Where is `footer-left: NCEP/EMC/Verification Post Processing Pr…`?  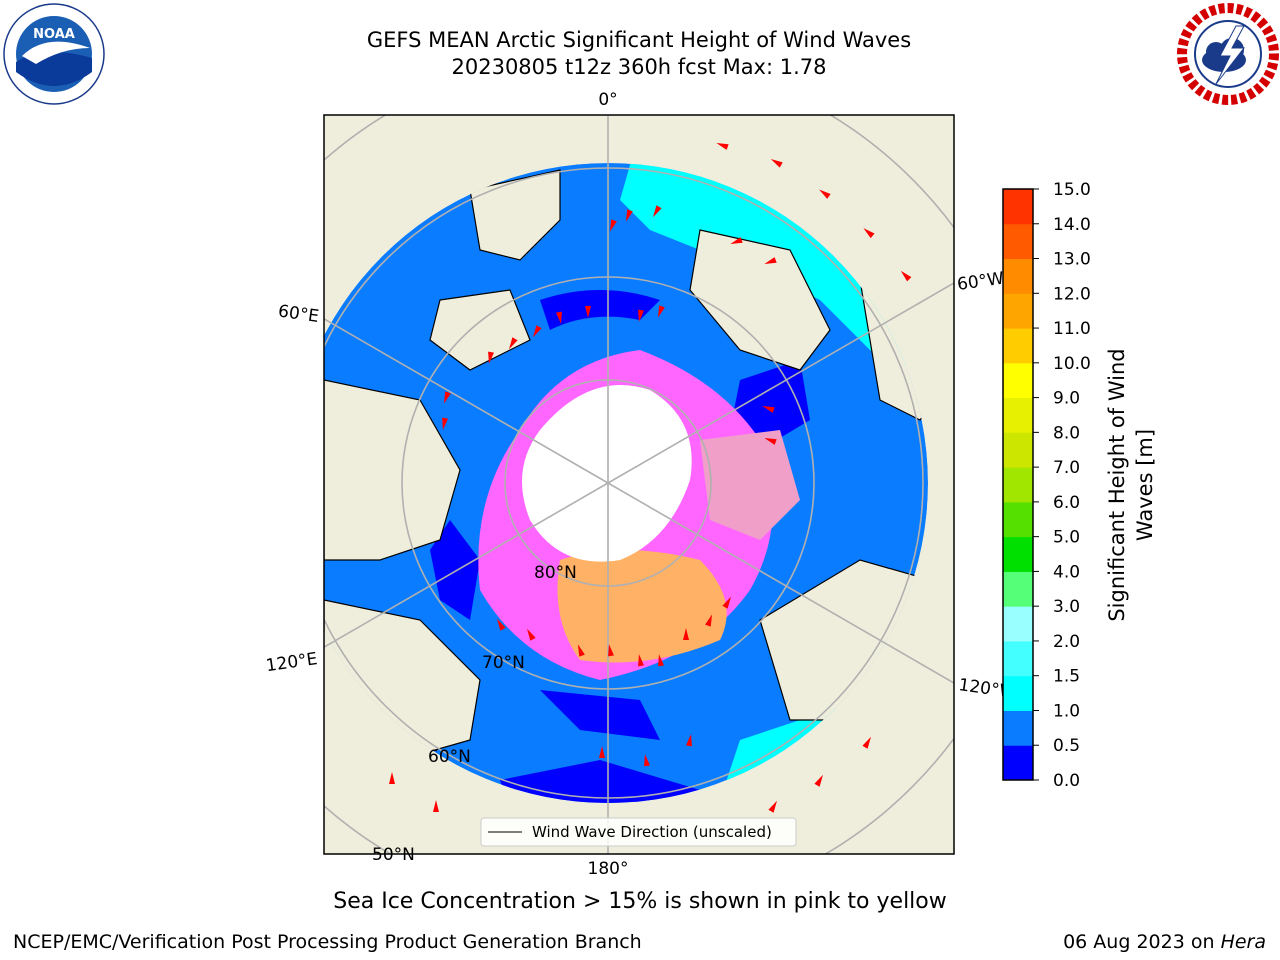 footer-left: NCEP/EMC/Verification Post Processing Pr… is located at coordinates (327, 942).